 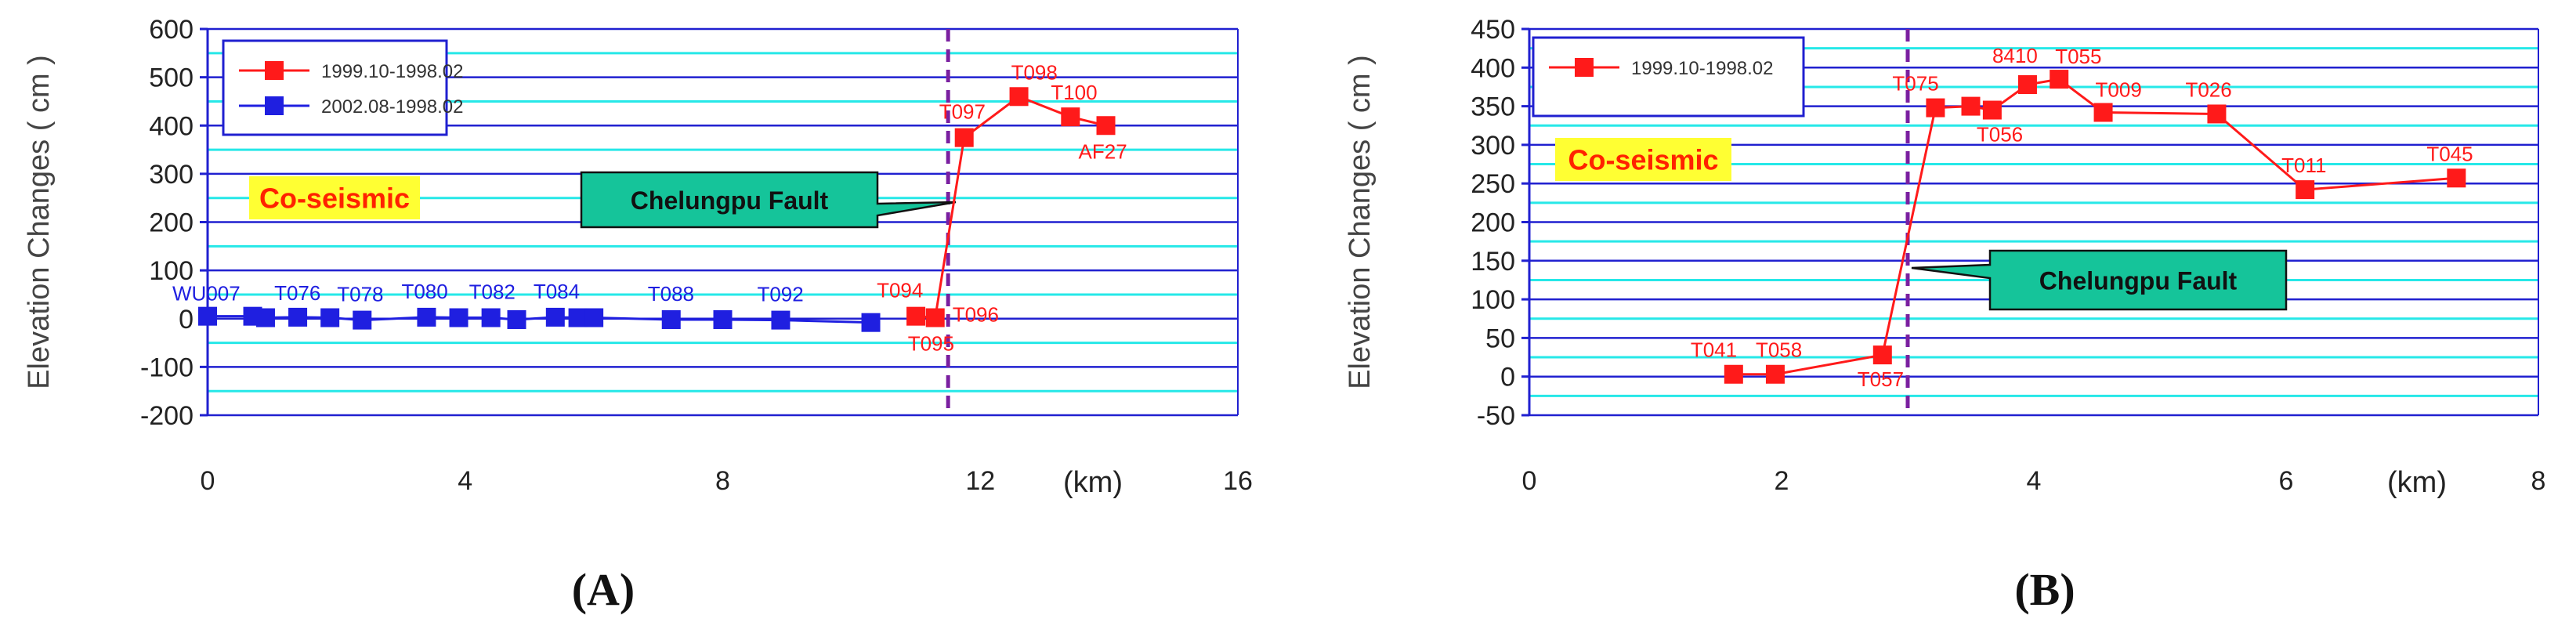 I want to click on y-tick-label: 150, so click(x=1493, y=262).